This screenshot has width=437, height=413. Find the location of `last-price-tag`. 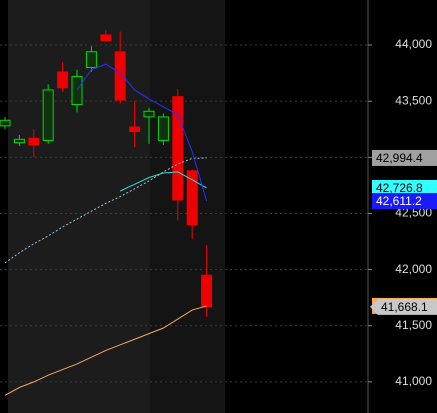

last-price-tag is located at coordinates (403, 306).